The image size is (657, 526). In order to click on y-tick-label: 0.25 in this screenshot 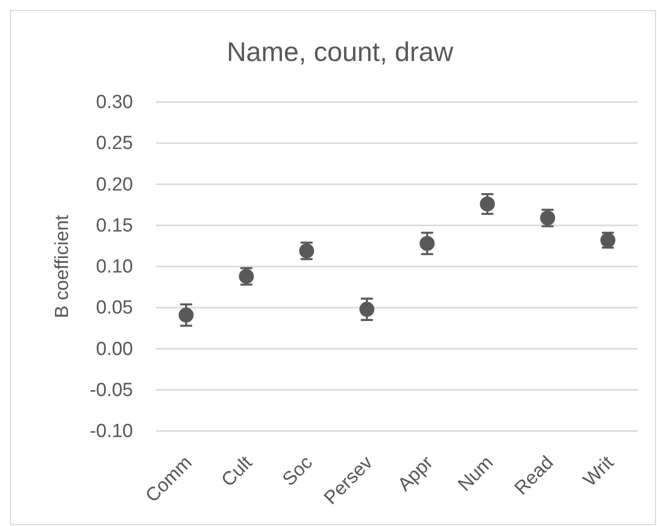, I will do `click(114, 143)`.